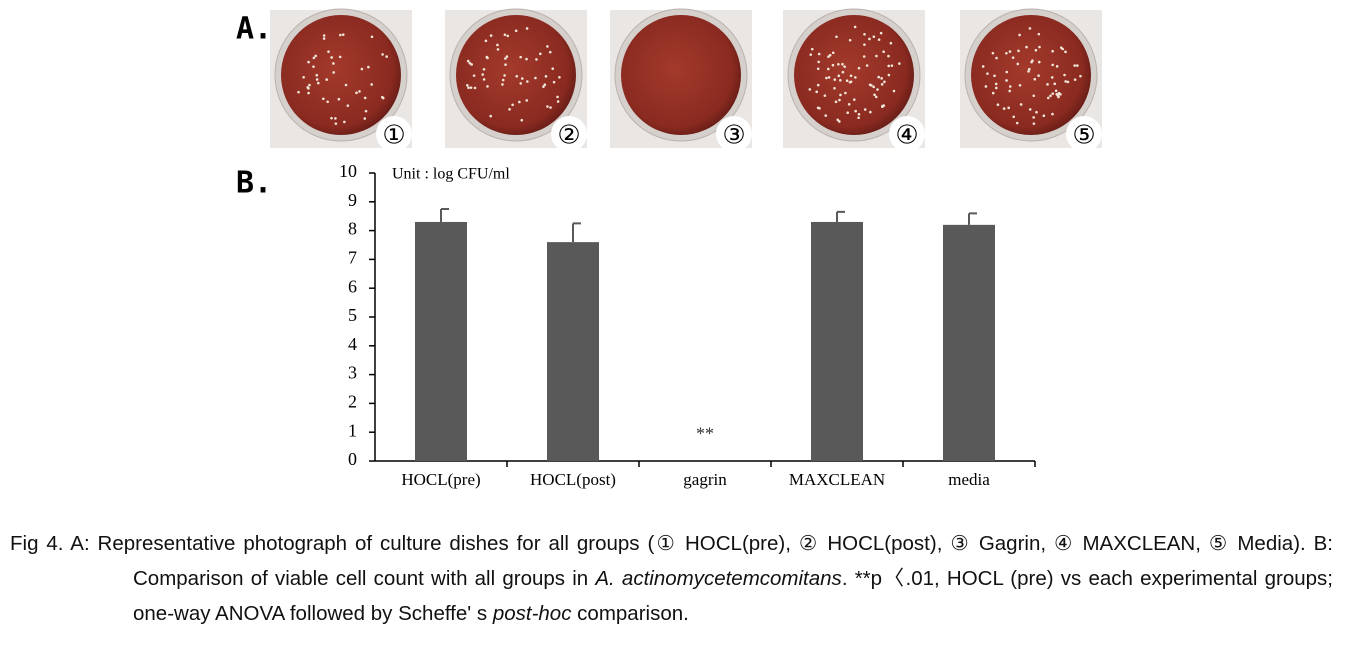 The image size is (1350, 666). I want to click on panel-label: B., so click(254, 183).